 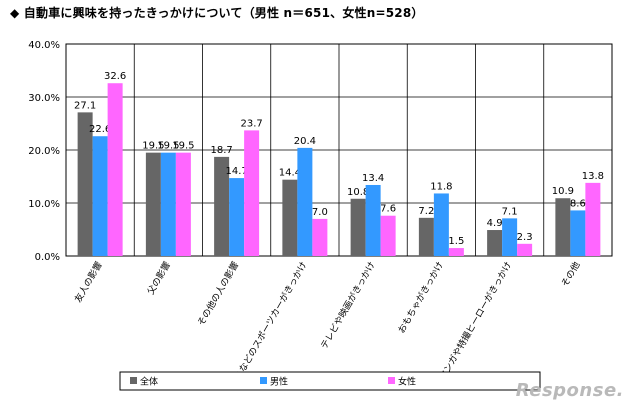 What do you see at coordinates (279, 382) in the screenshot?
I see `legend-label: 男性` at bounding box center [279, 382].